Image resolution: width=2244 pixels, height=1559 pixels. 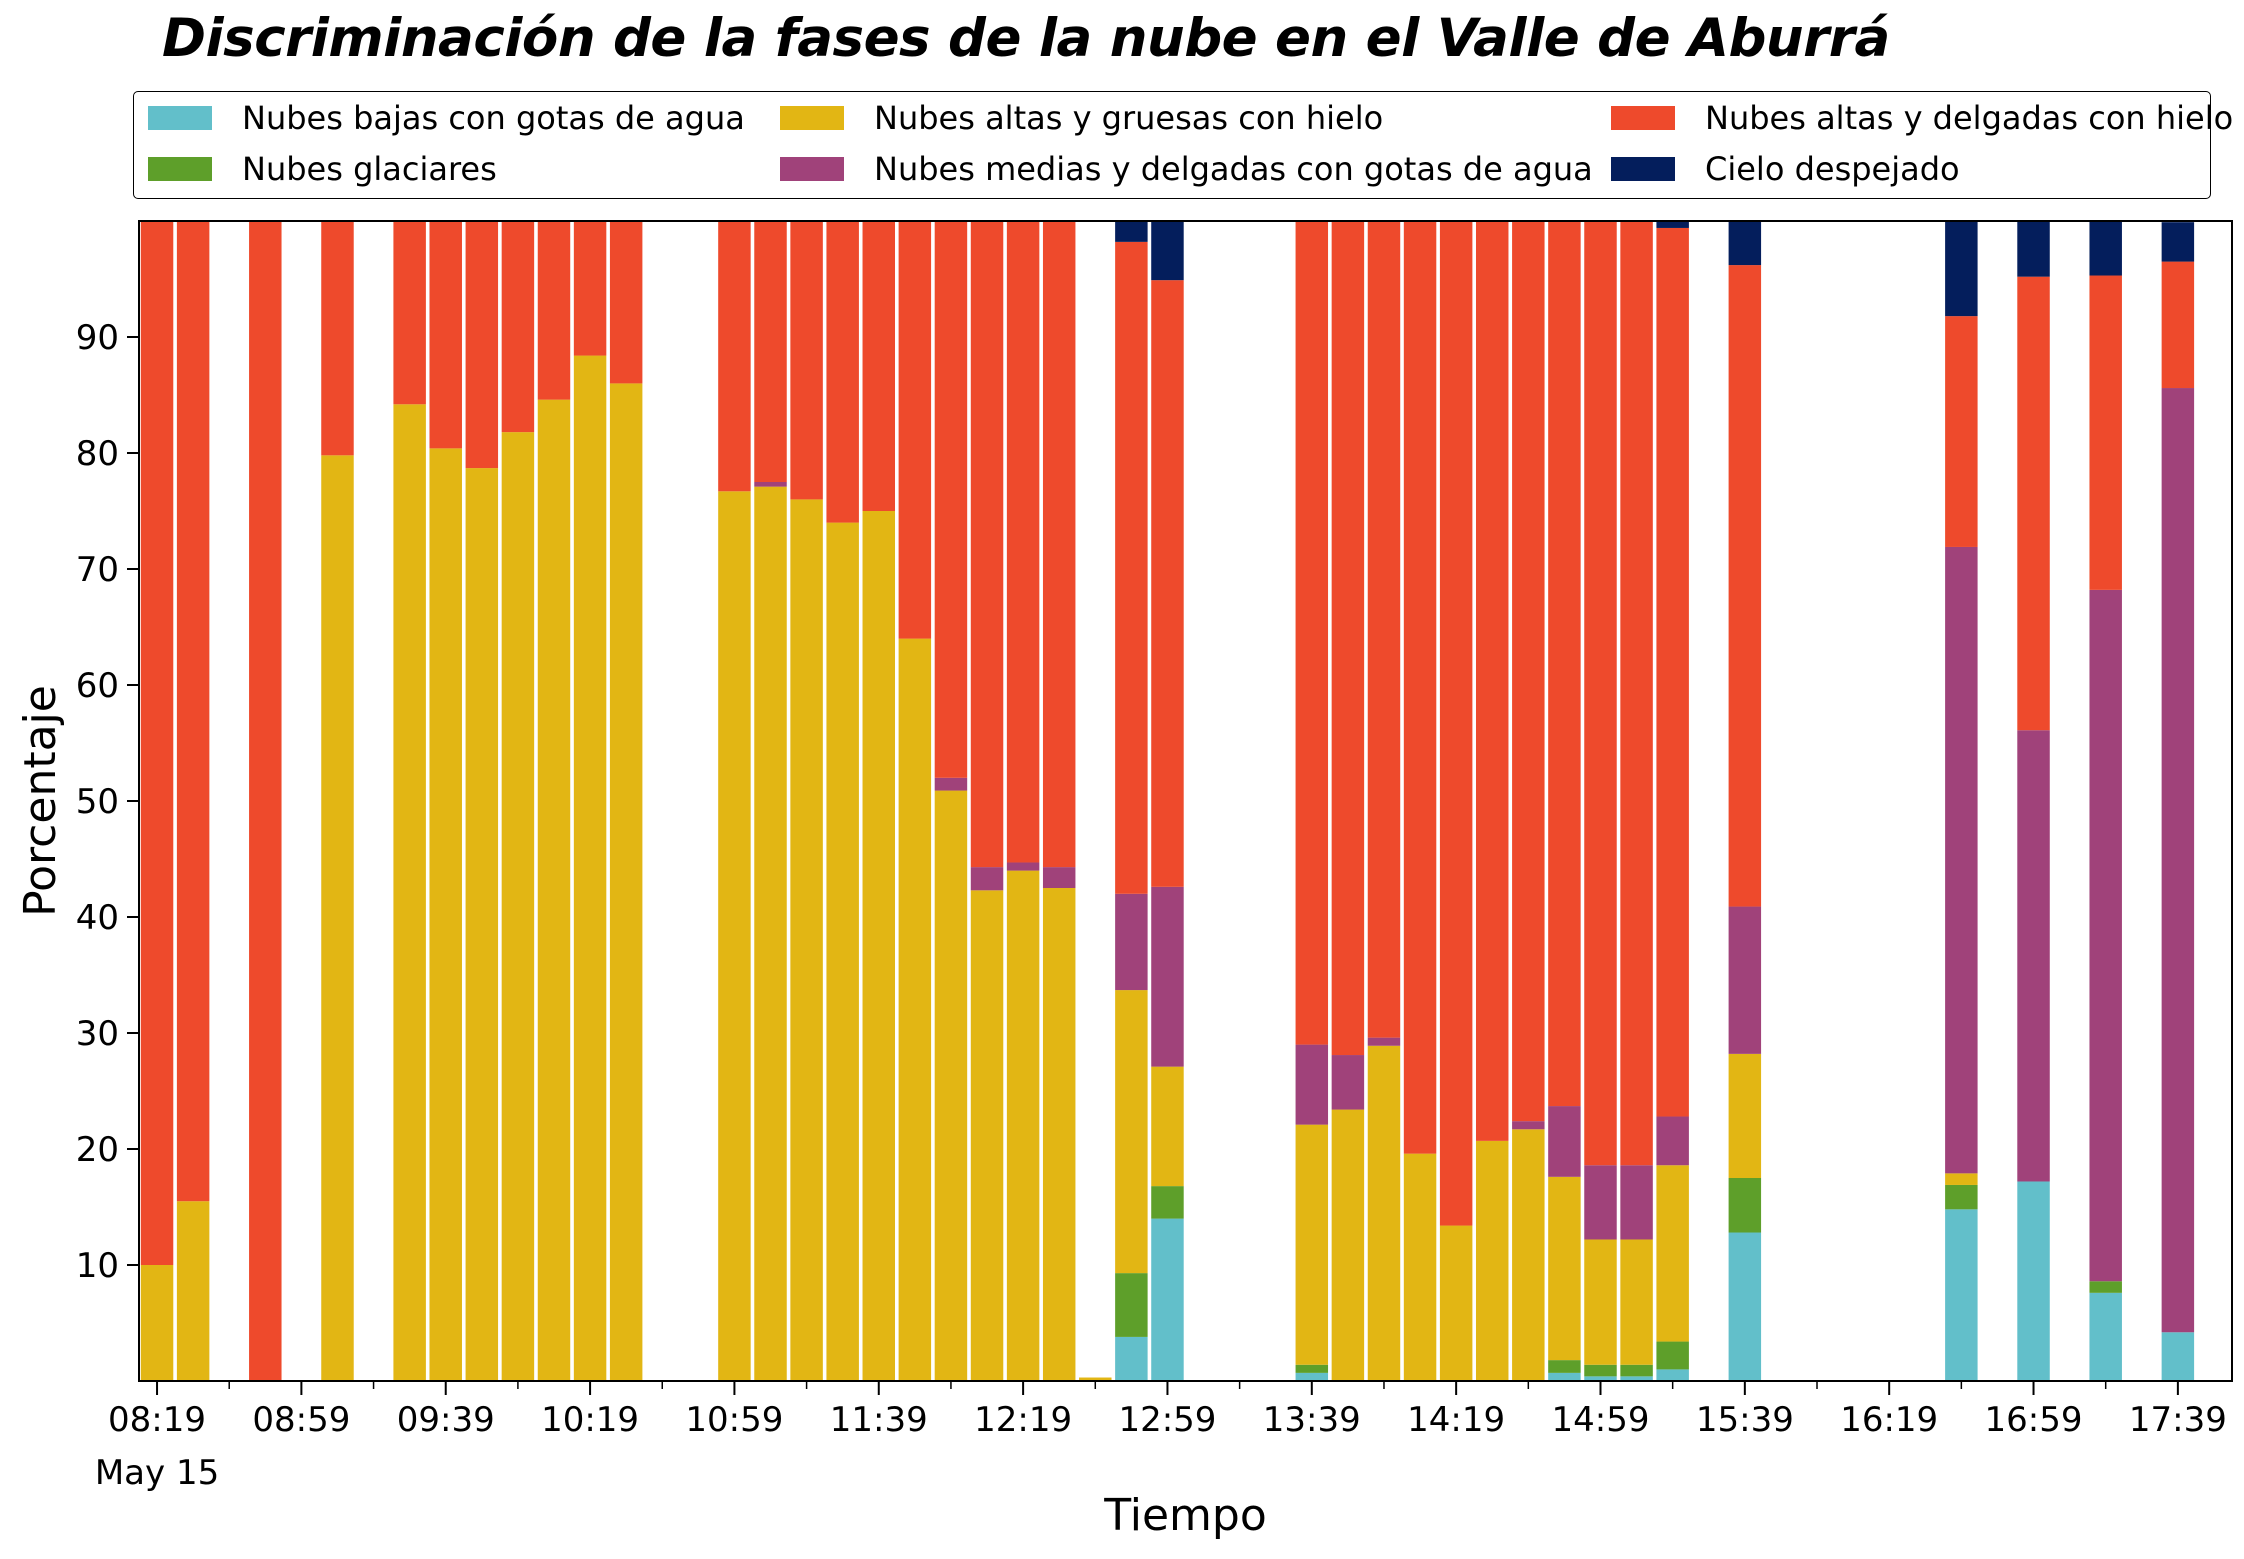 What do you see at coordinates (1023, 1420) in the screenshot?
I see `x-tick-label: 12:19` at bounding box center [1023, 1420].